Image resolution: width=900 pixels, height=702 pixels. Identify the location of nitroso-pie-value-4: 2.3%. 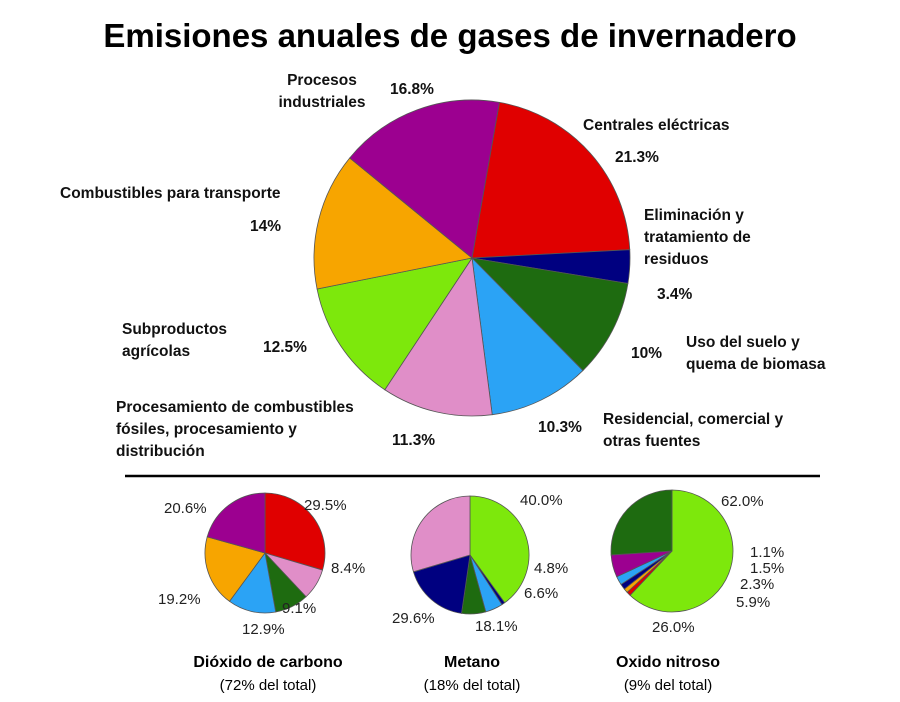
(757, 584).